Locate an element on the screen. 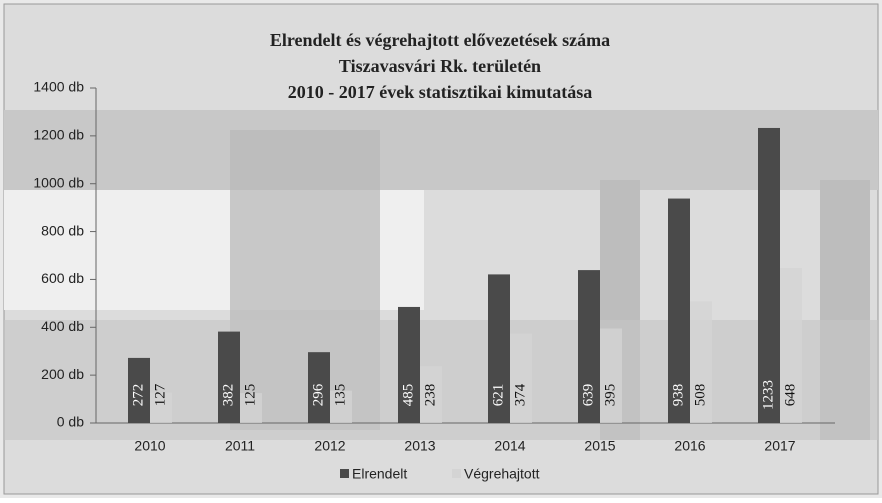  value-label: 485 is located at coordinates (408, 395).